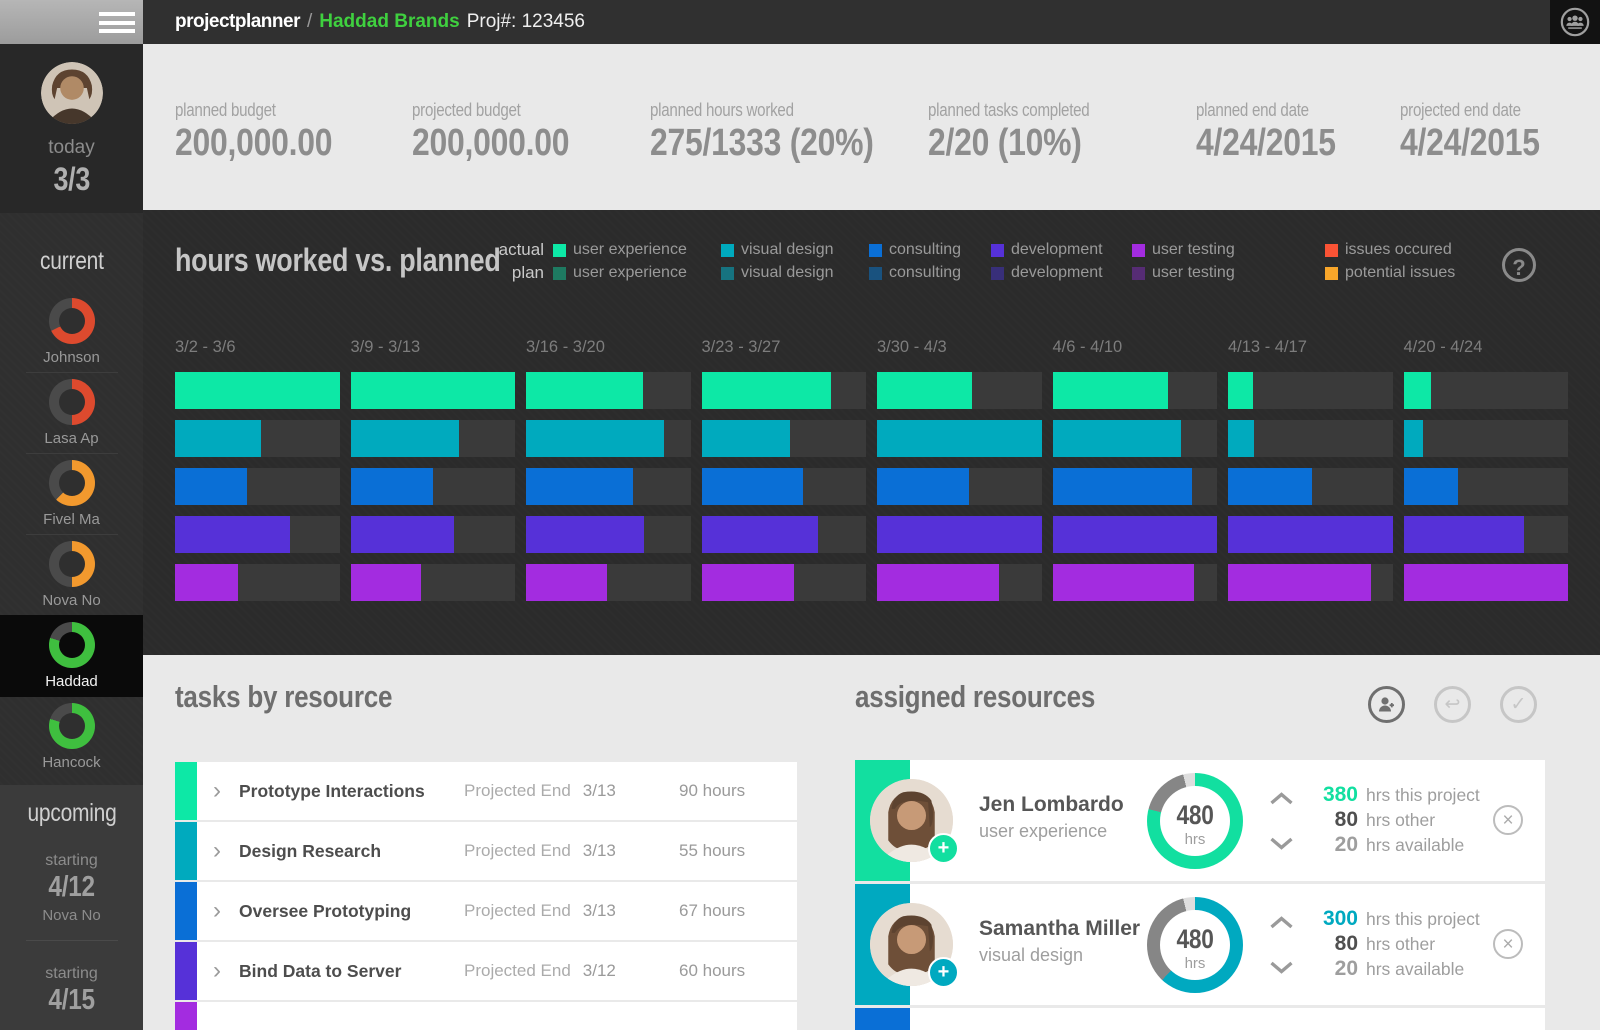 The image size is (1600, 1030). I want to click on task-name: Bind Data to Server, so click(320, 970).